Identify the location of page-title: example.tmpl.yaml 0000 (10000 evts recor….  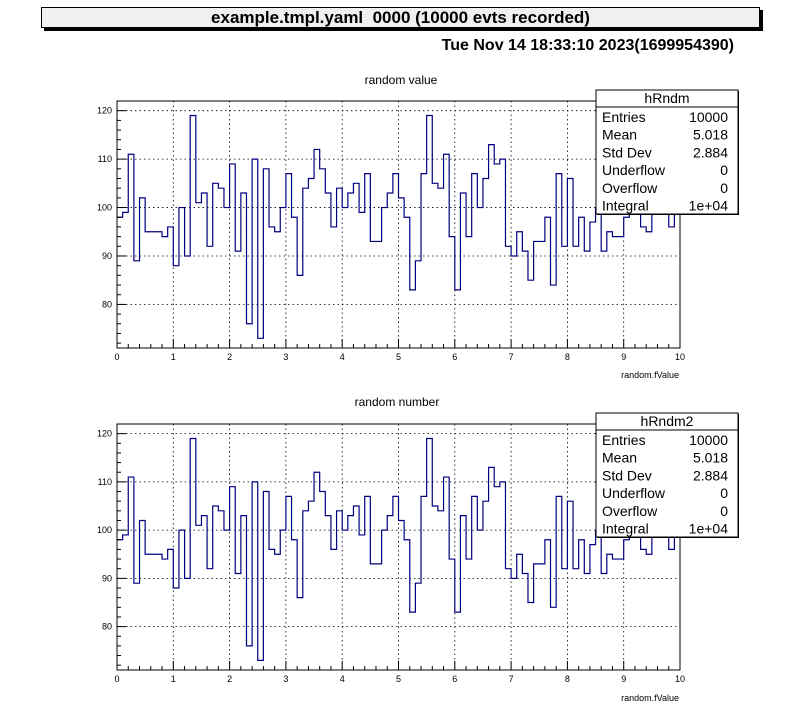
(400, 17).